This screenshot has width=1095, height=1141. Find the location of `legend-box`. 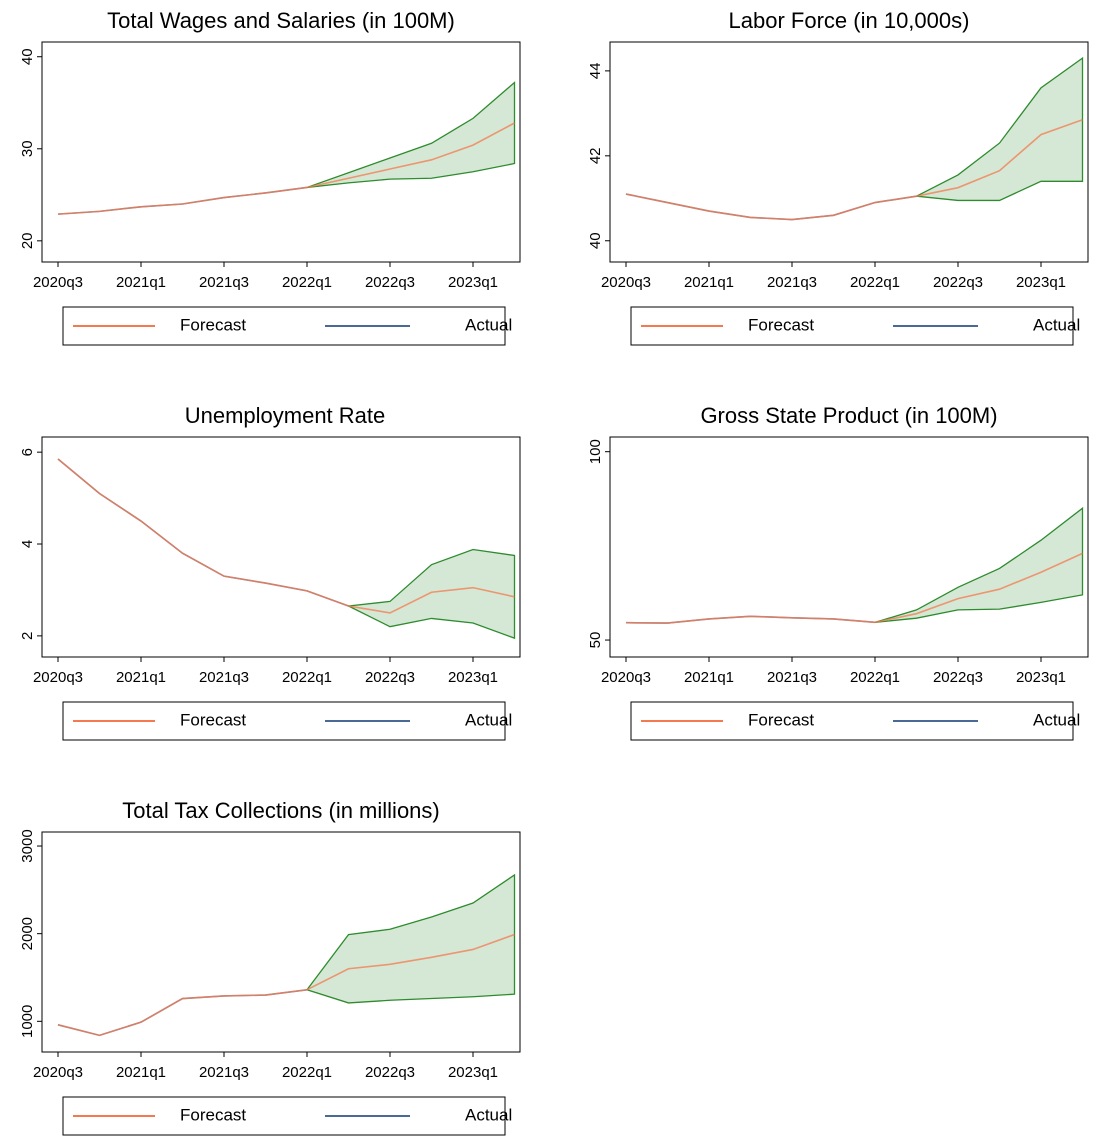

legend-box is located at coordinates (284, 1116).